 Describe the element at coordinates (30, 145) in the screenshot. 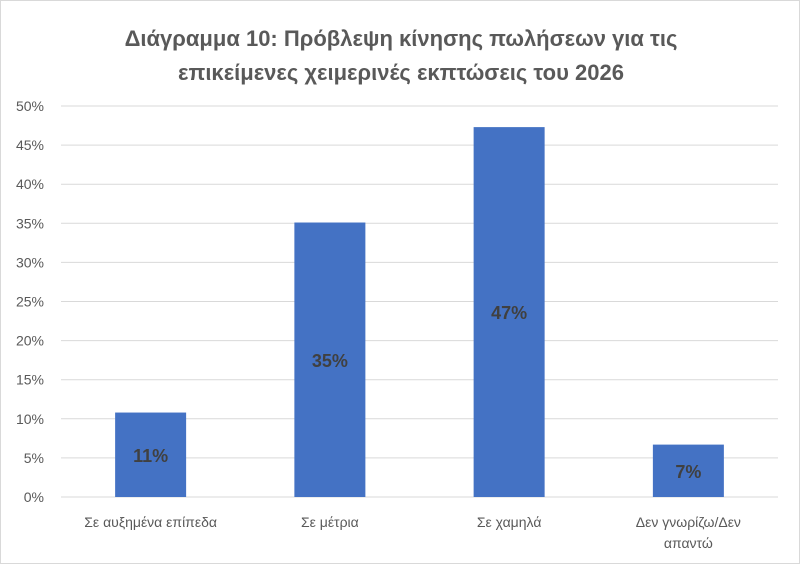

I see `y-tick-label: 45%` at that location.